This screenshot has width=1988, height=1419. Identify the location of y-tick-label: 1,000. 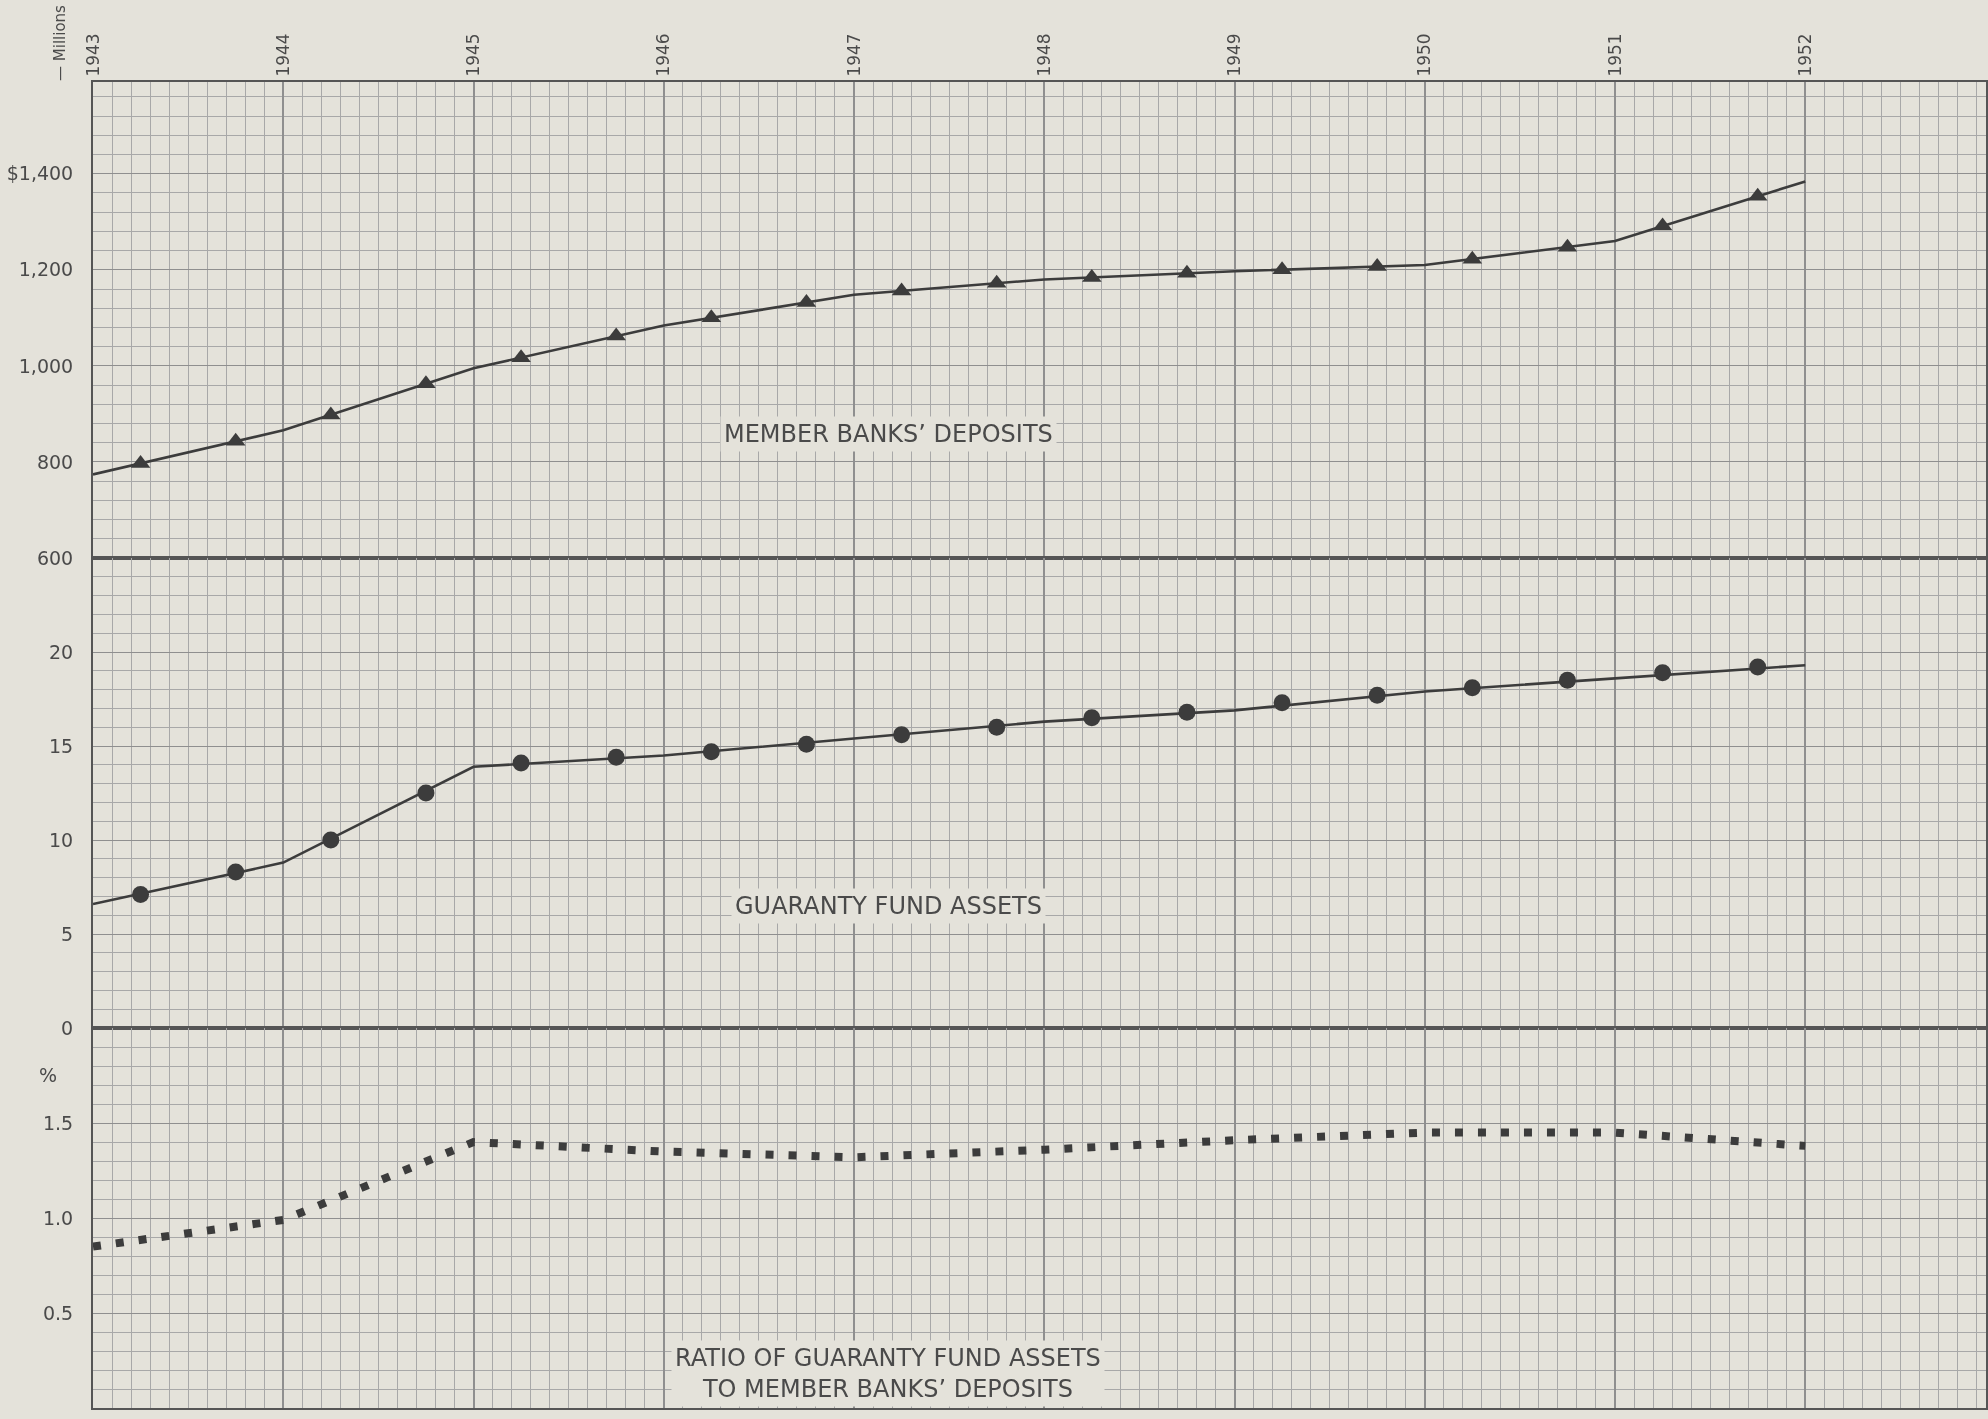
(46, 365).